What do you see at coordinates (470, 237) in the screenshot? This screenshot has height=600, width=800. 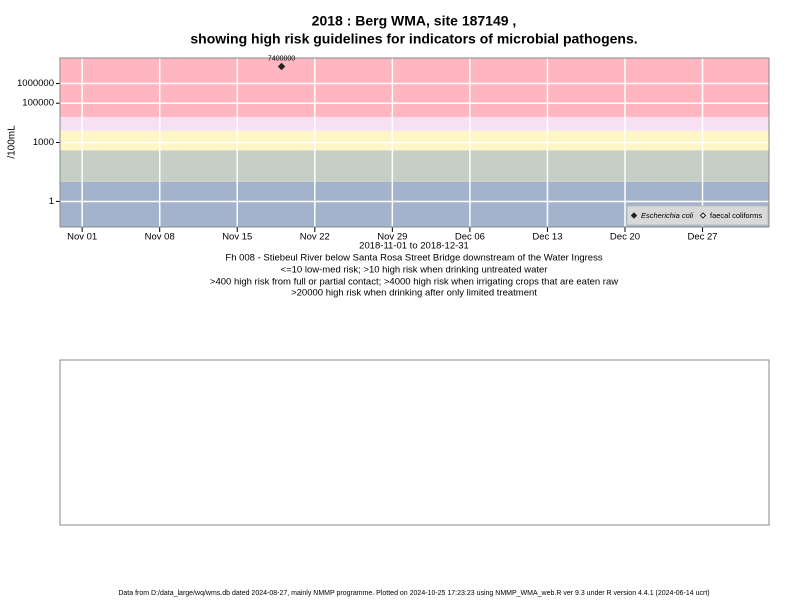 I see `x-tick-label: Dec 06` at bounding box center [470, 237].